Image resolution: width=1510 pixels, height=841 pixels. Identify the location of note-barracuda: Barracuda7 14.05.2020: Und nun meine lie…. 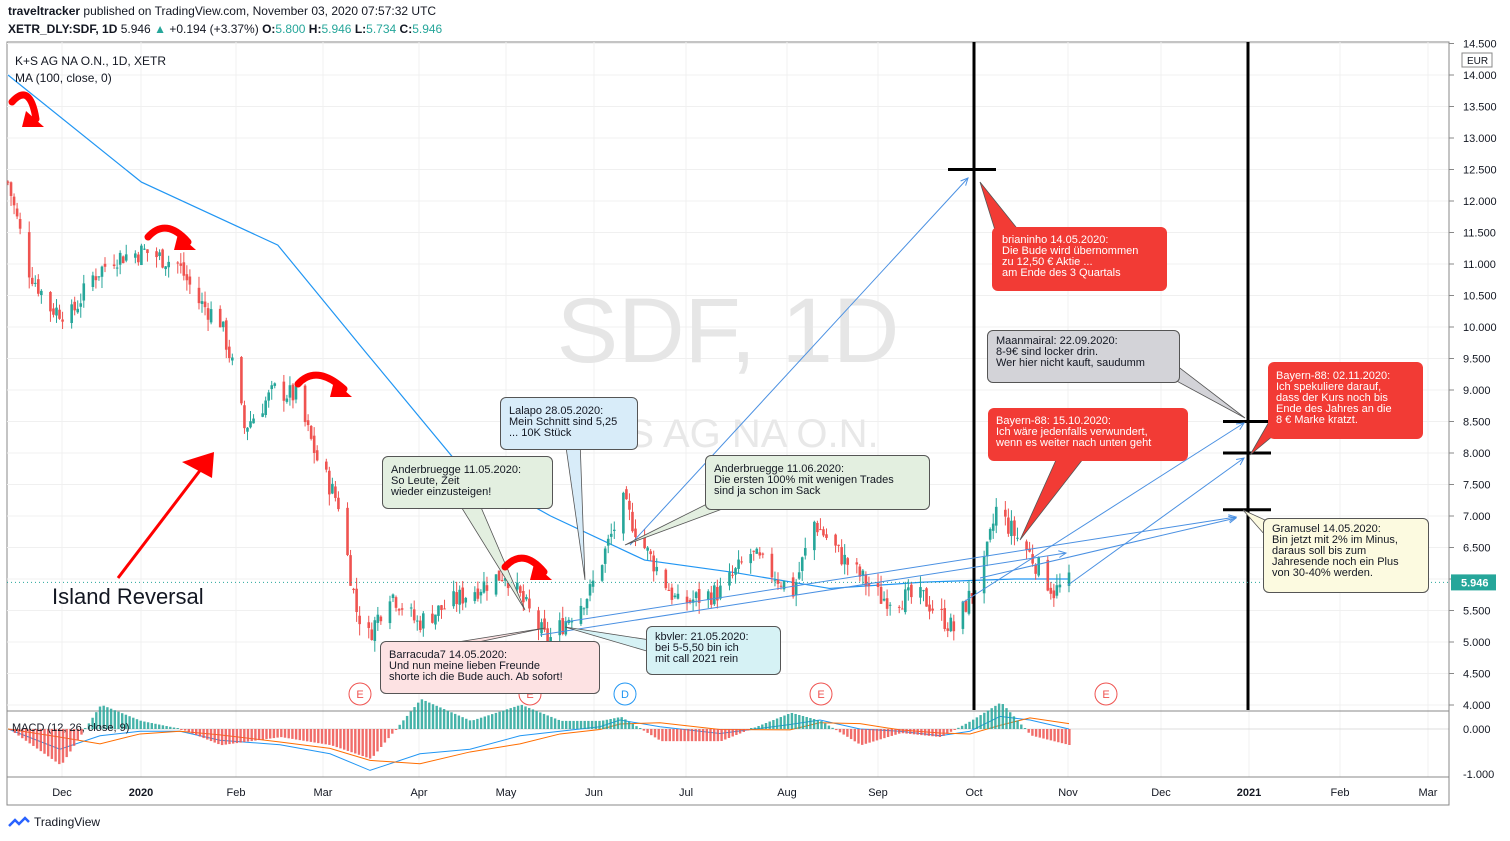
(490, 667).